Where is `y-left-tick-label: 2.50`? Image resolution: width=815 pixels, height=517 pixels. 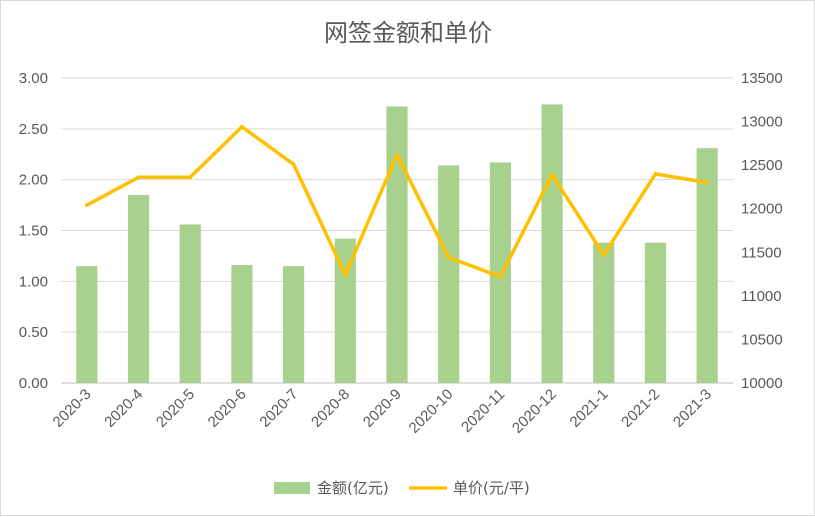
y-left-tick-label: 2.50 is located at coordinates (33, 129).